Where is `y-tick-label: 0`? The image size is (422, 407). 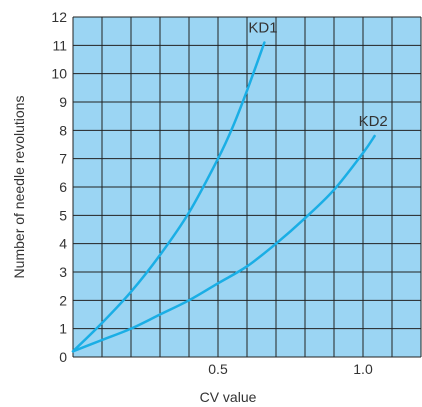 y-tick-label: 0 is located at coordinates (63, 357).